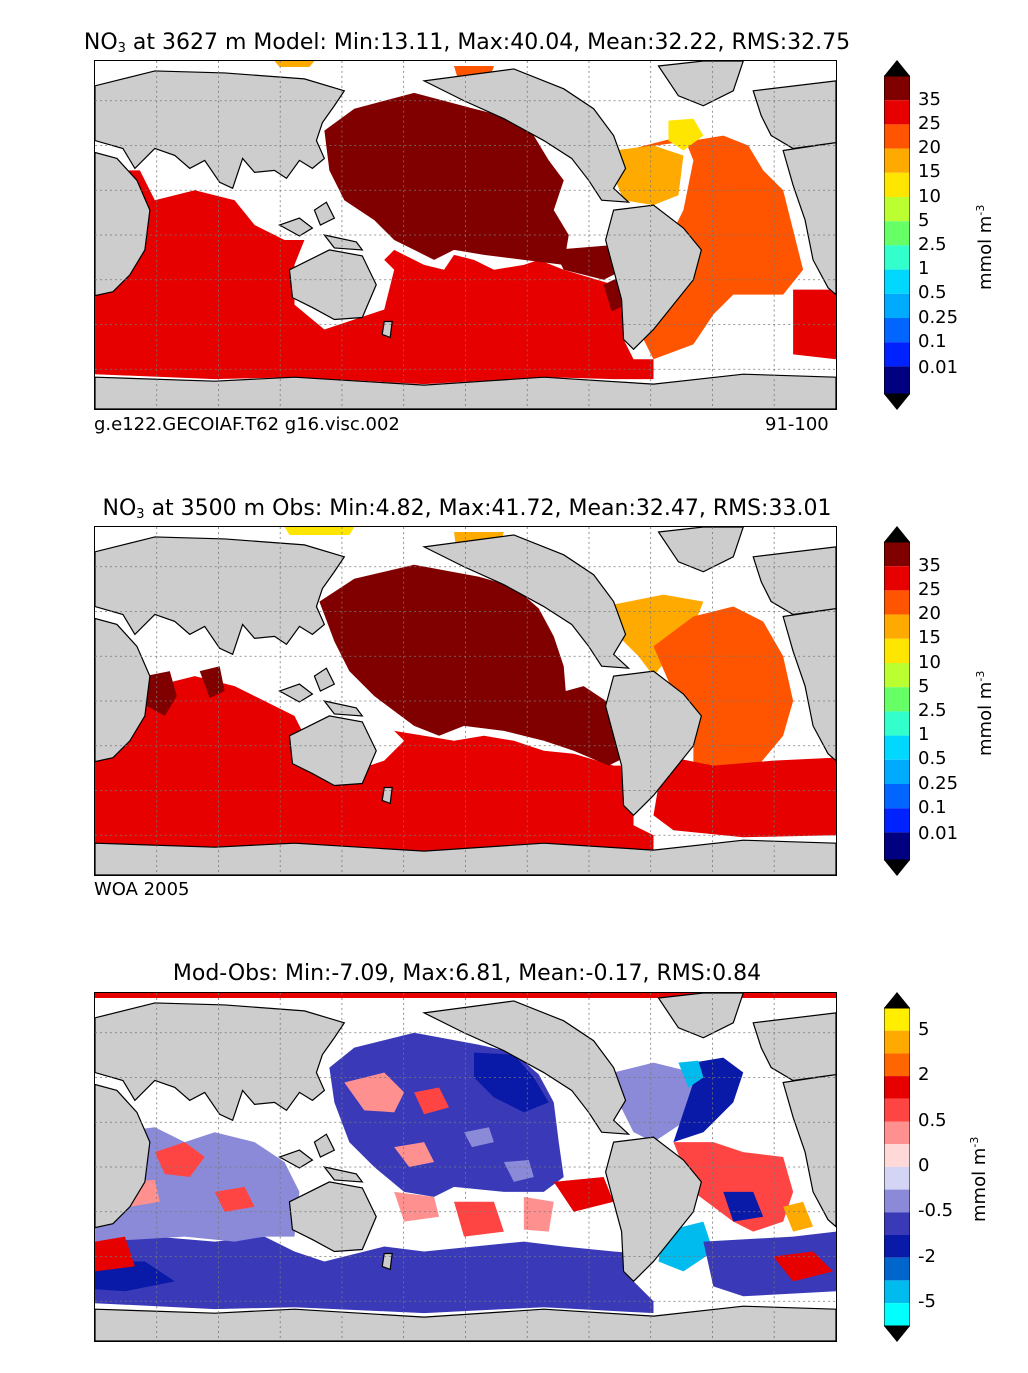 This screenshot has height=1373, width=1028. What do you see at coordinates (985, 252) in the screenshot?
I see `panel1-unit-base: mmol m` at bounding box center [985, 252].